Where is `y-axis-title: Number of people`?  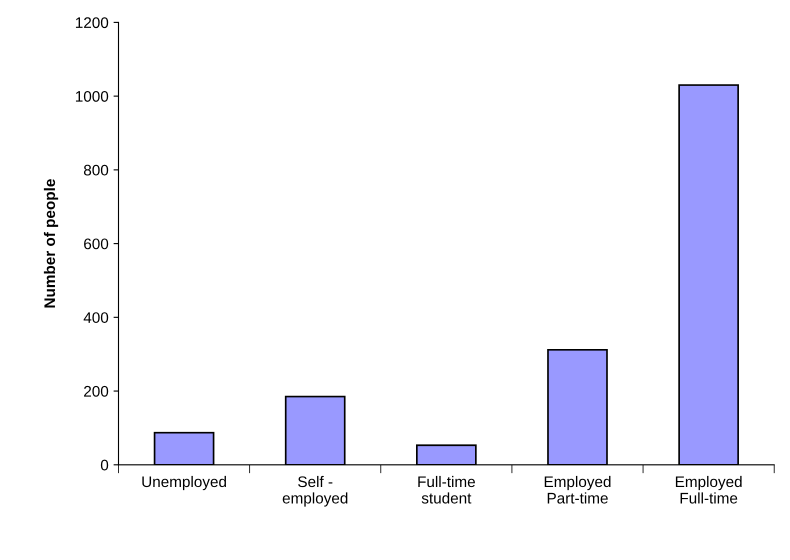 y-axis-title: Number of people is located at coordinates (51, 243).